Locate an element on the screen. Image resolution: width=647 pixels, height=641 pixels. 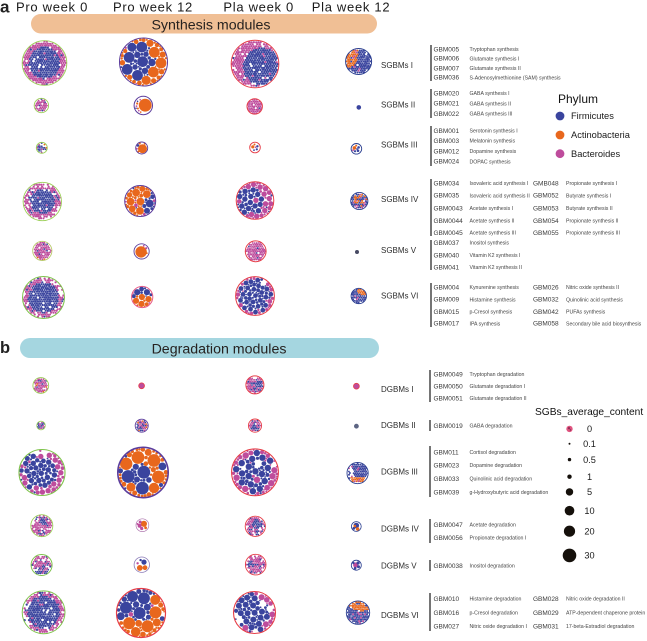
svg-text: GBM034 is located at coordinates (447, 183).